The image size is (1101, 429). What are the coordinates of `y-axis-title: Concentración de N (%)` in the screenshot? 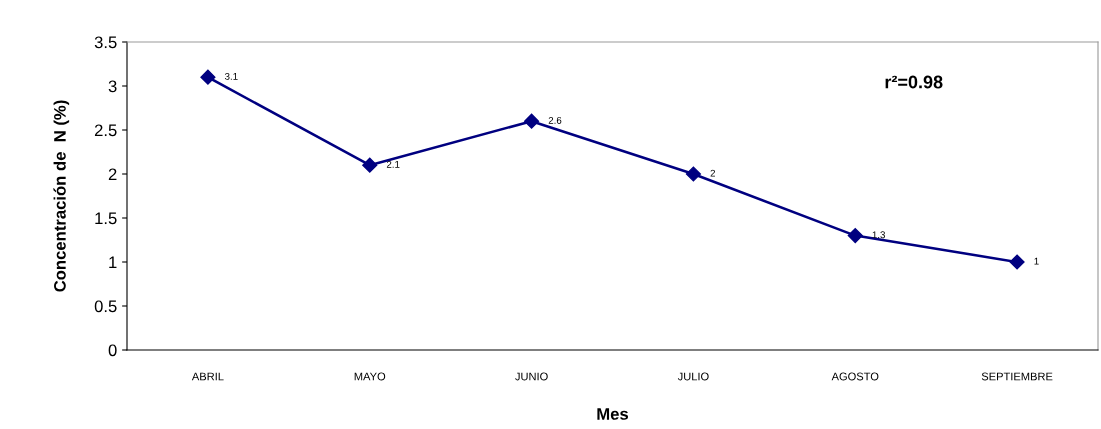 It's located at (61, 196).